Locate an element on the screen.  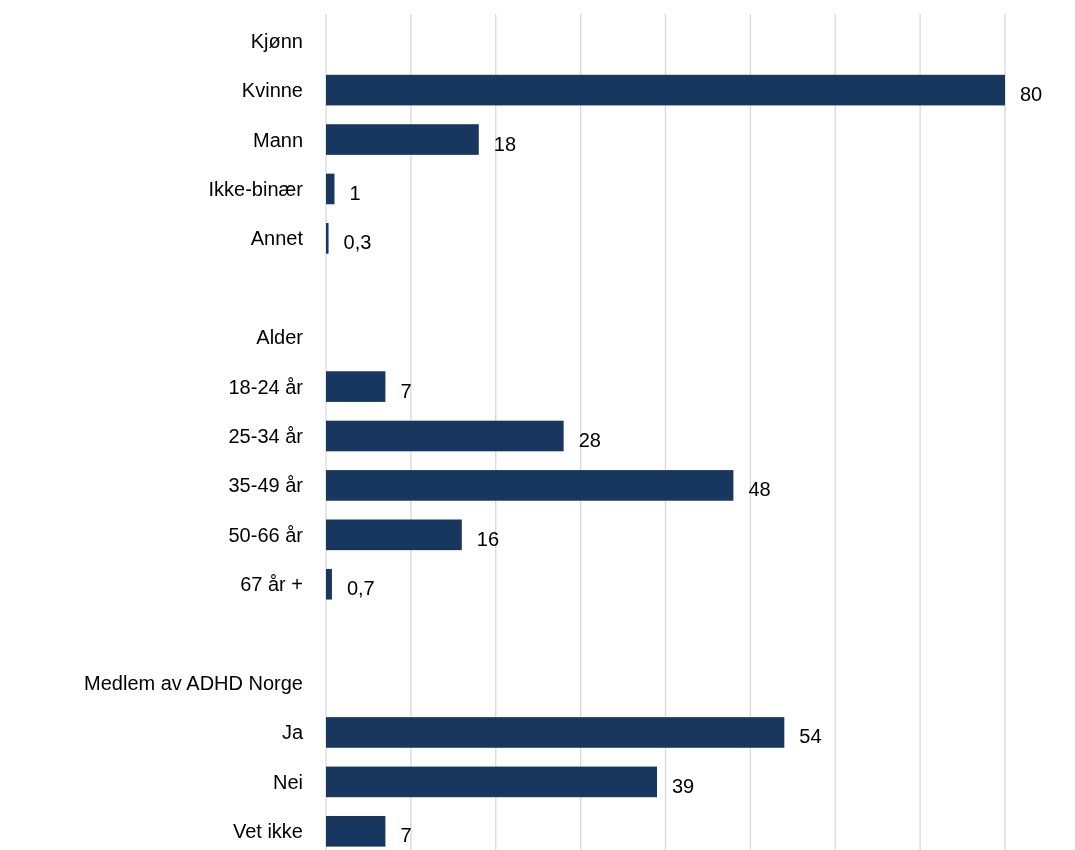
y-tick-label: 67 år + is located at coordinates (271, 584).